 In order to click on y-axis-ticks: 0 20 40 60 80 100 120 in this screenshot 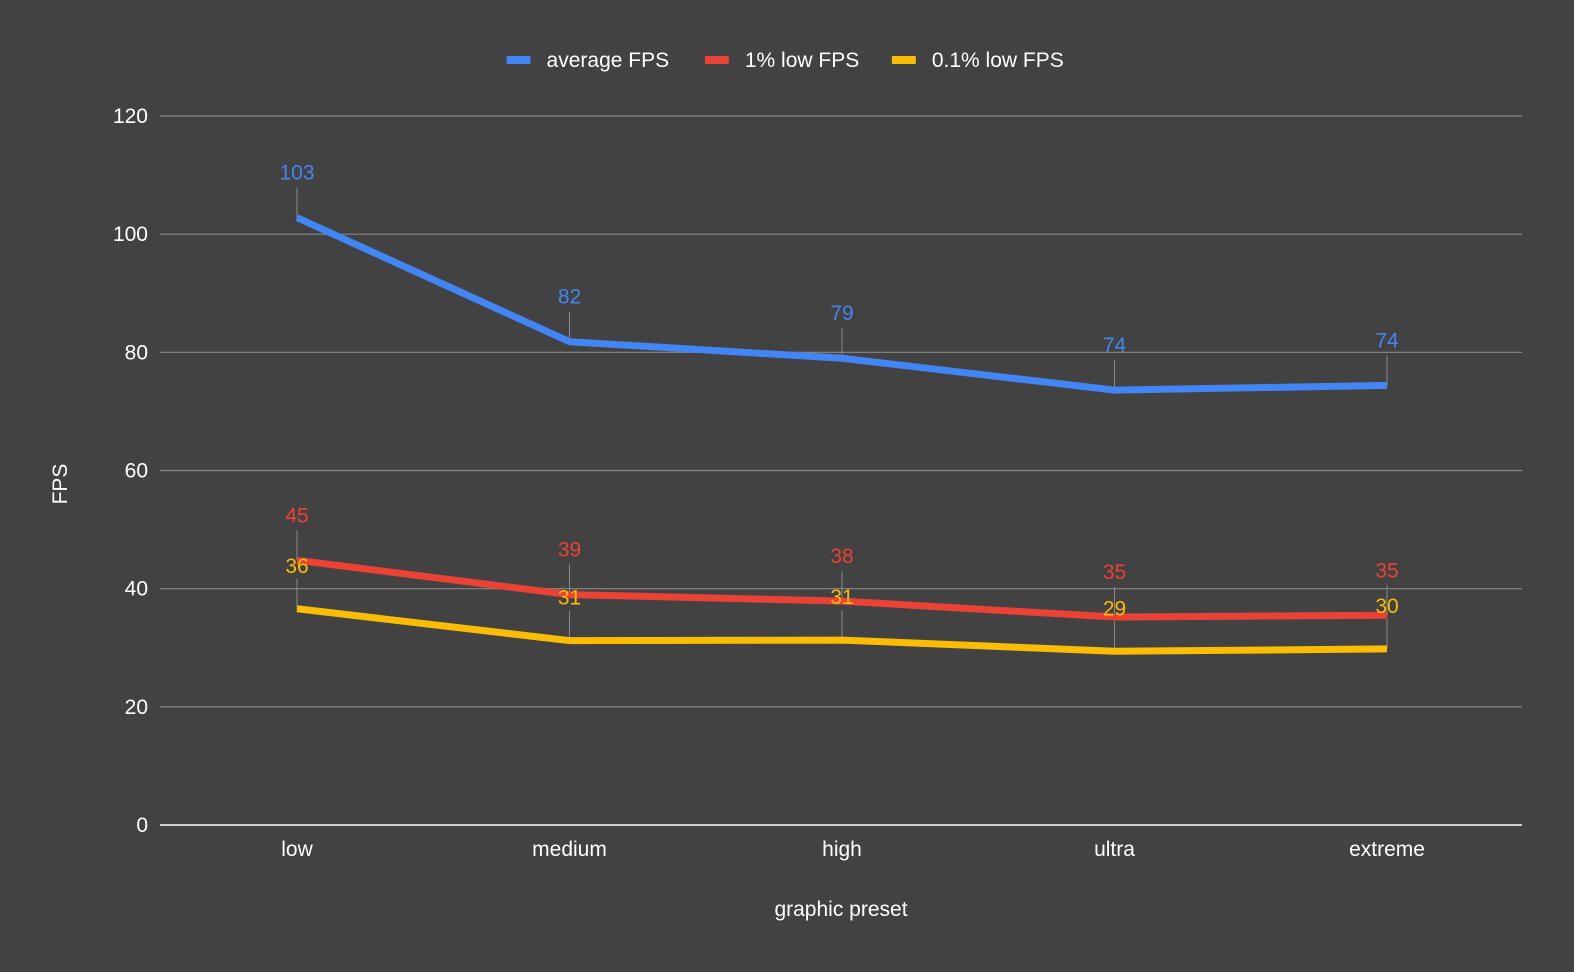, I will do `click(130, 471)`.